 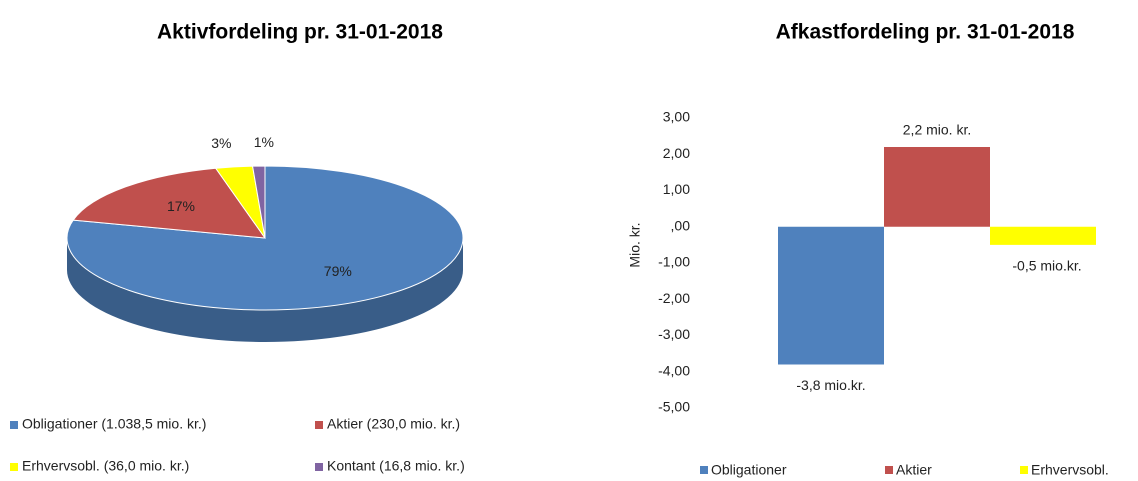 What do you see at coordinates (674, 370) in the screenshot?
I see `y-tick-label: -4,00` at bounding box center [674, 370].